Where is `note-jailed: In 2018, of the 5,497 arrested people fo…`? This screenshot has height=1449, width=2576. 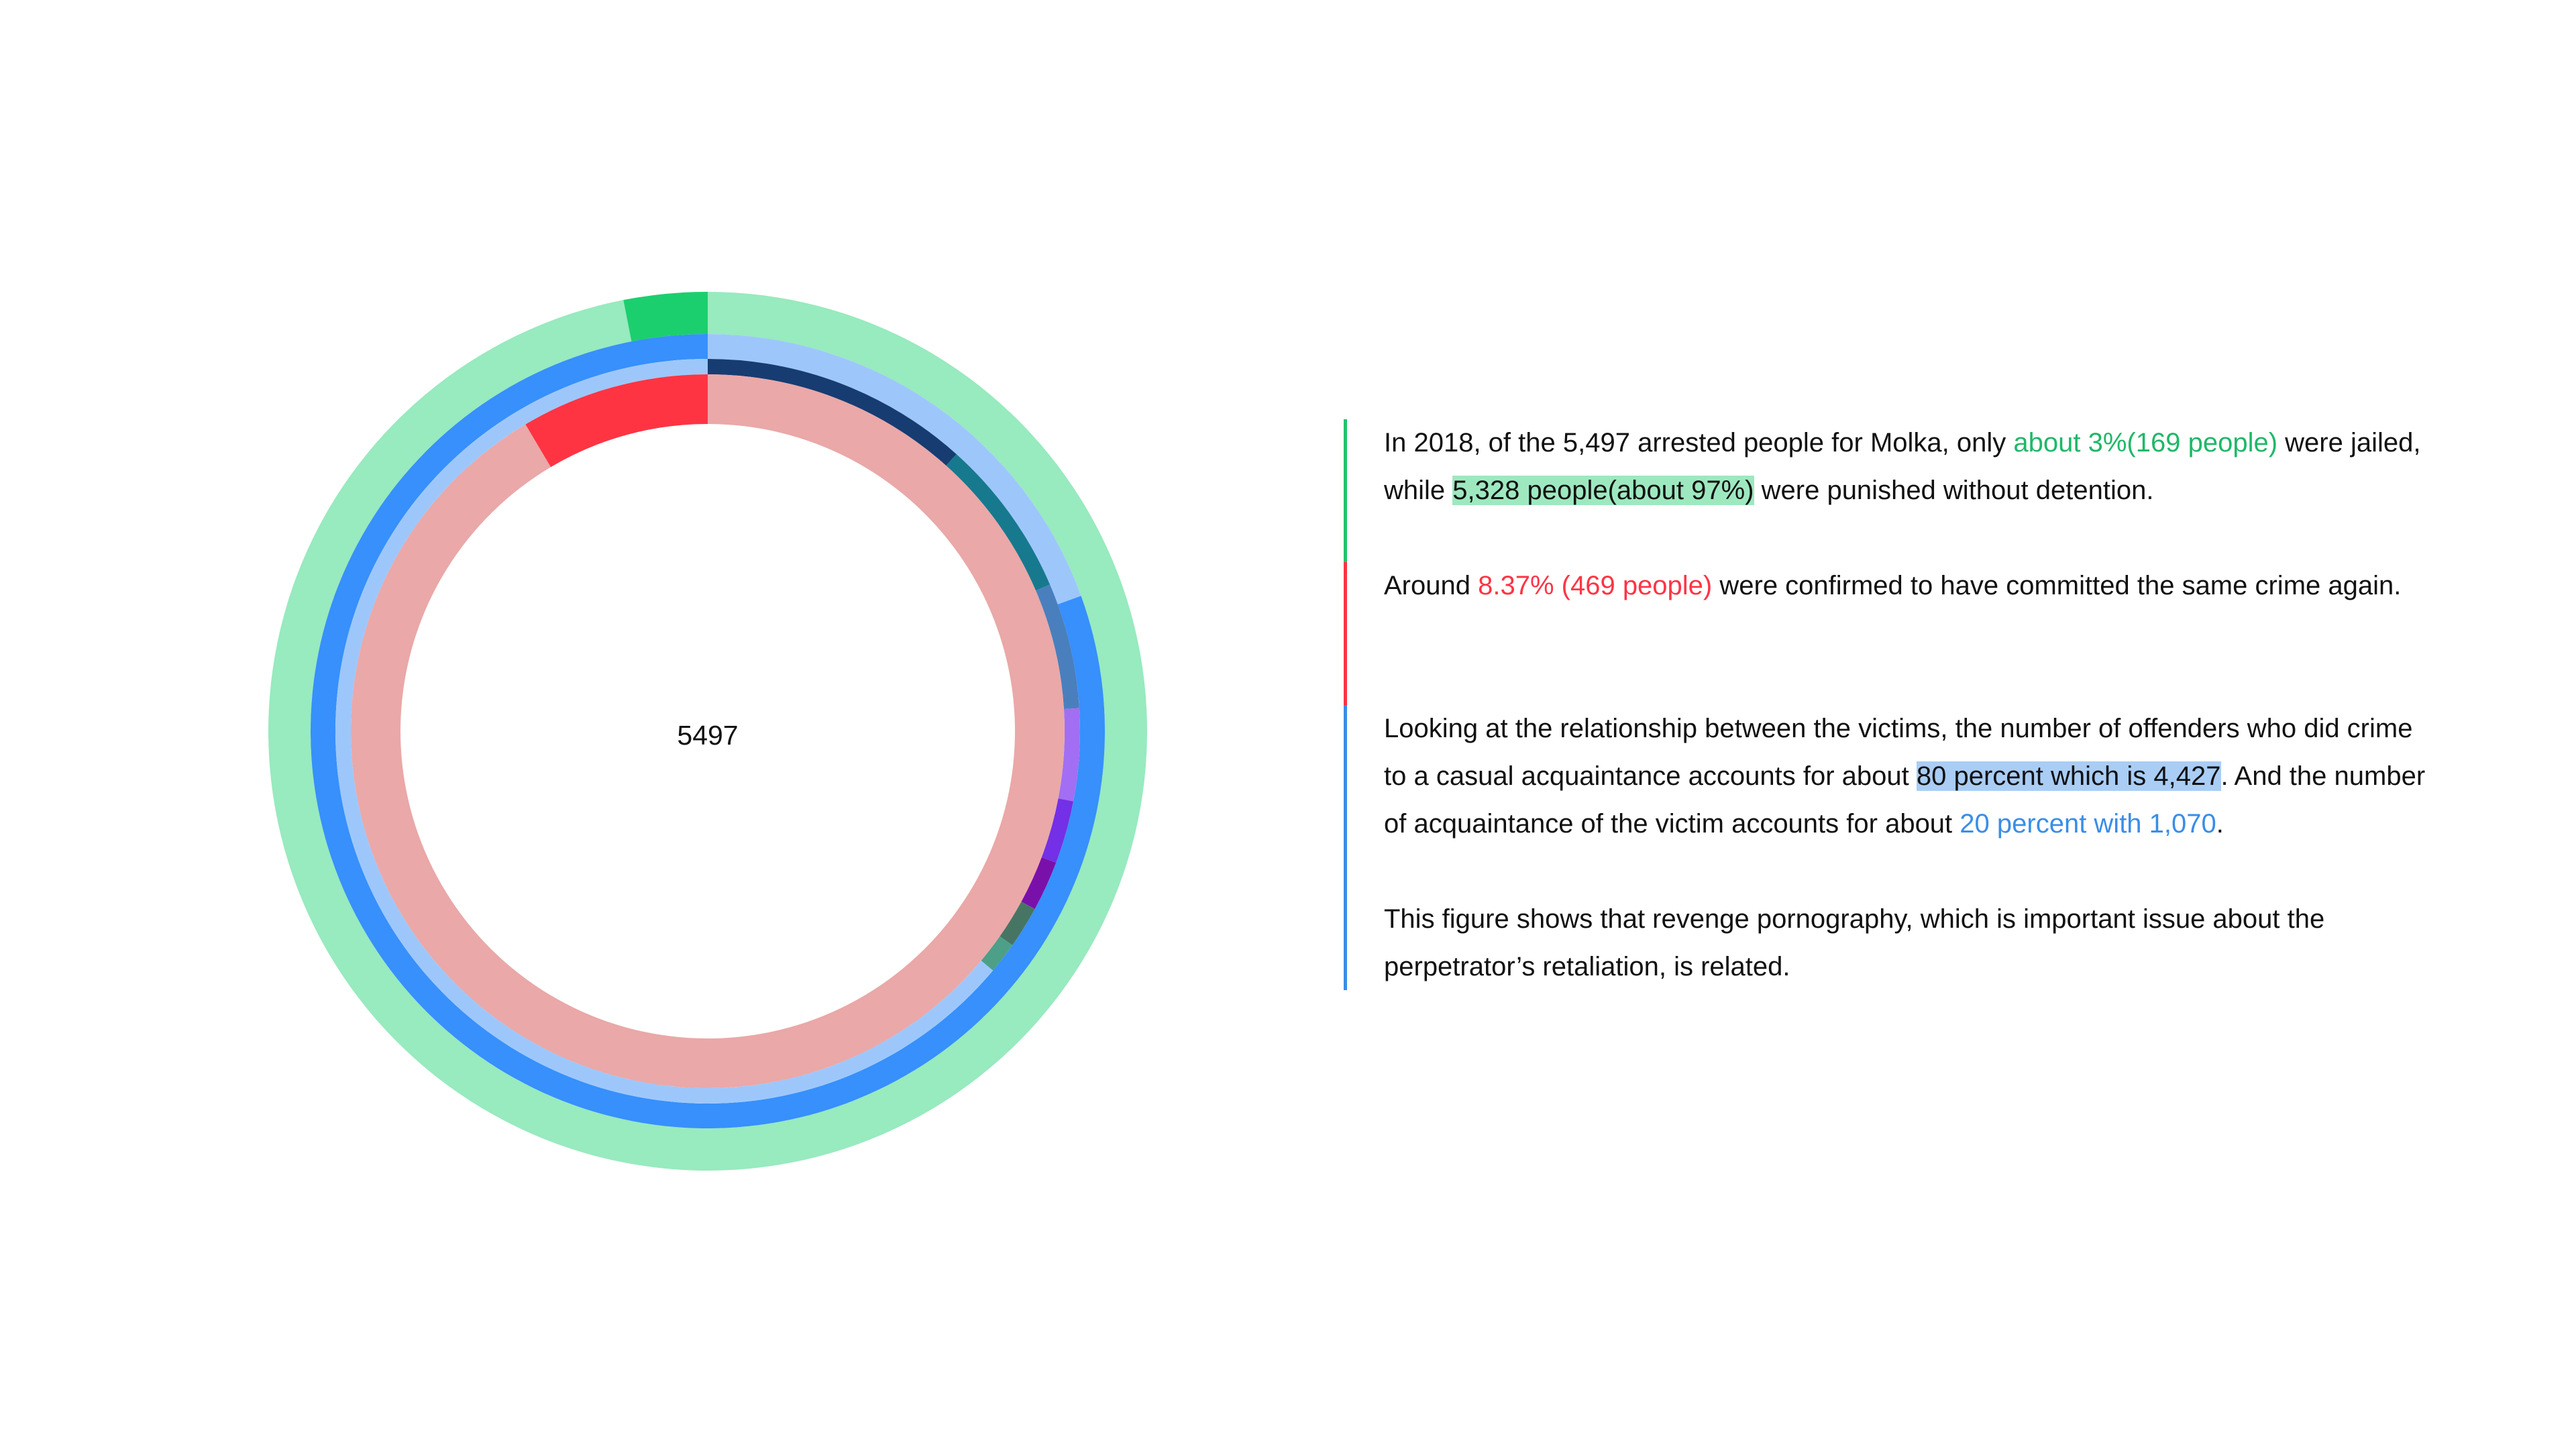 note-jailed: In 2018, of the 5,497 arrested people fo… is located at coordinates (1887, 490).